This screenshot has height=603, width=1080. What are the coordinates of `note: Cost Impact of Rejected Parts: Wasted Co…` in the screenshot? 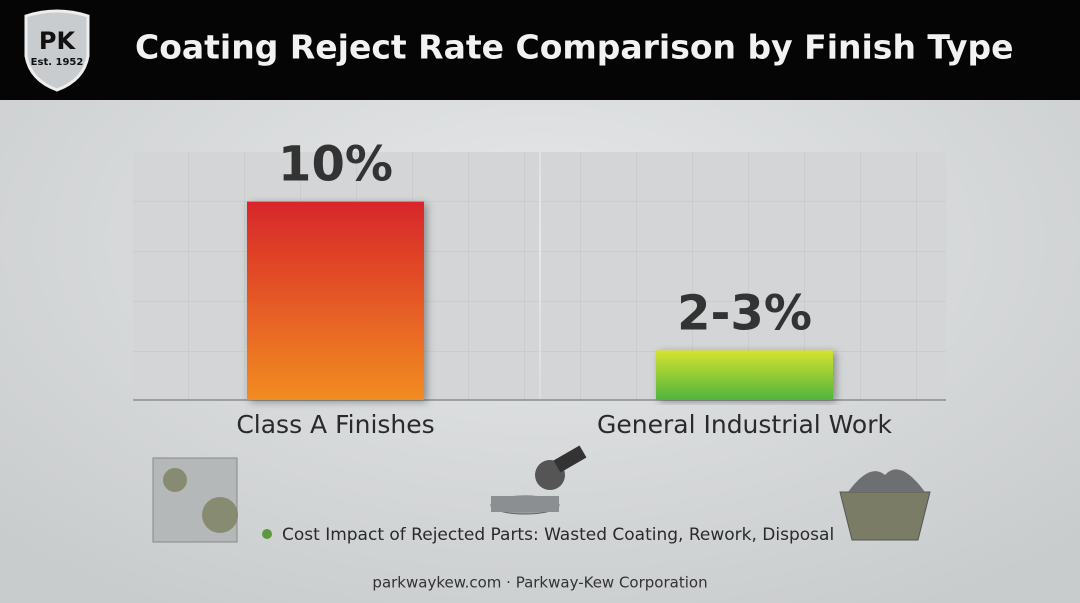 It's located at (558, 535).